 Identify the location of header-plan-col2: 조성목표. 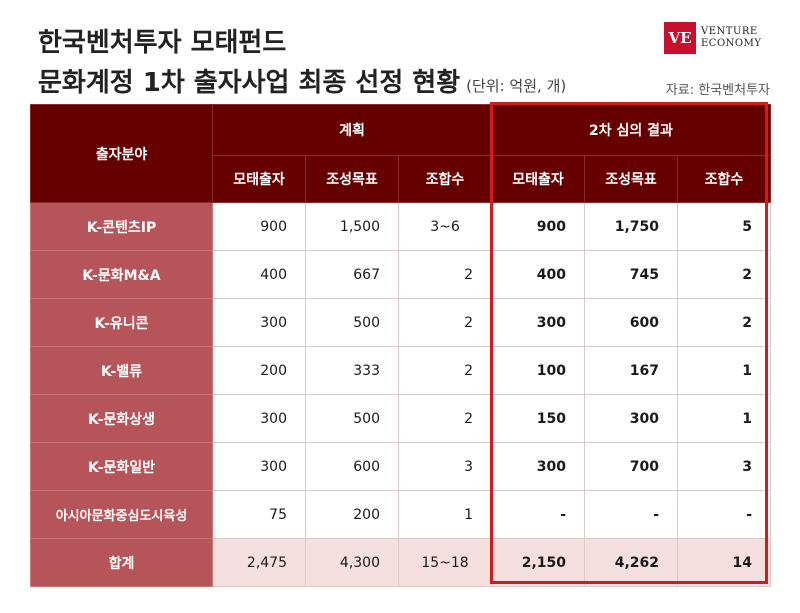
(352, 179).